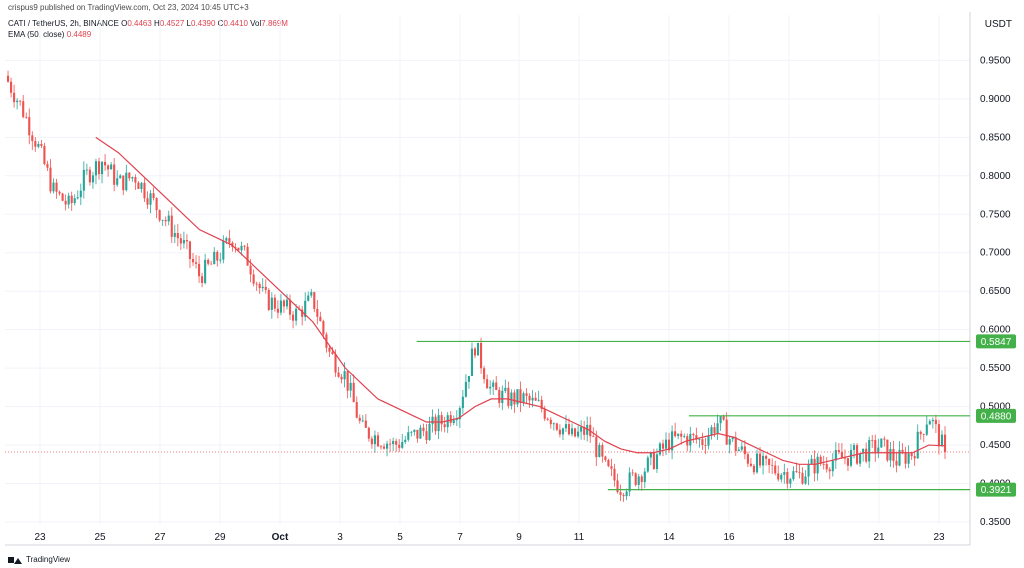  I want to click on high-label: H, so click(157, 23).